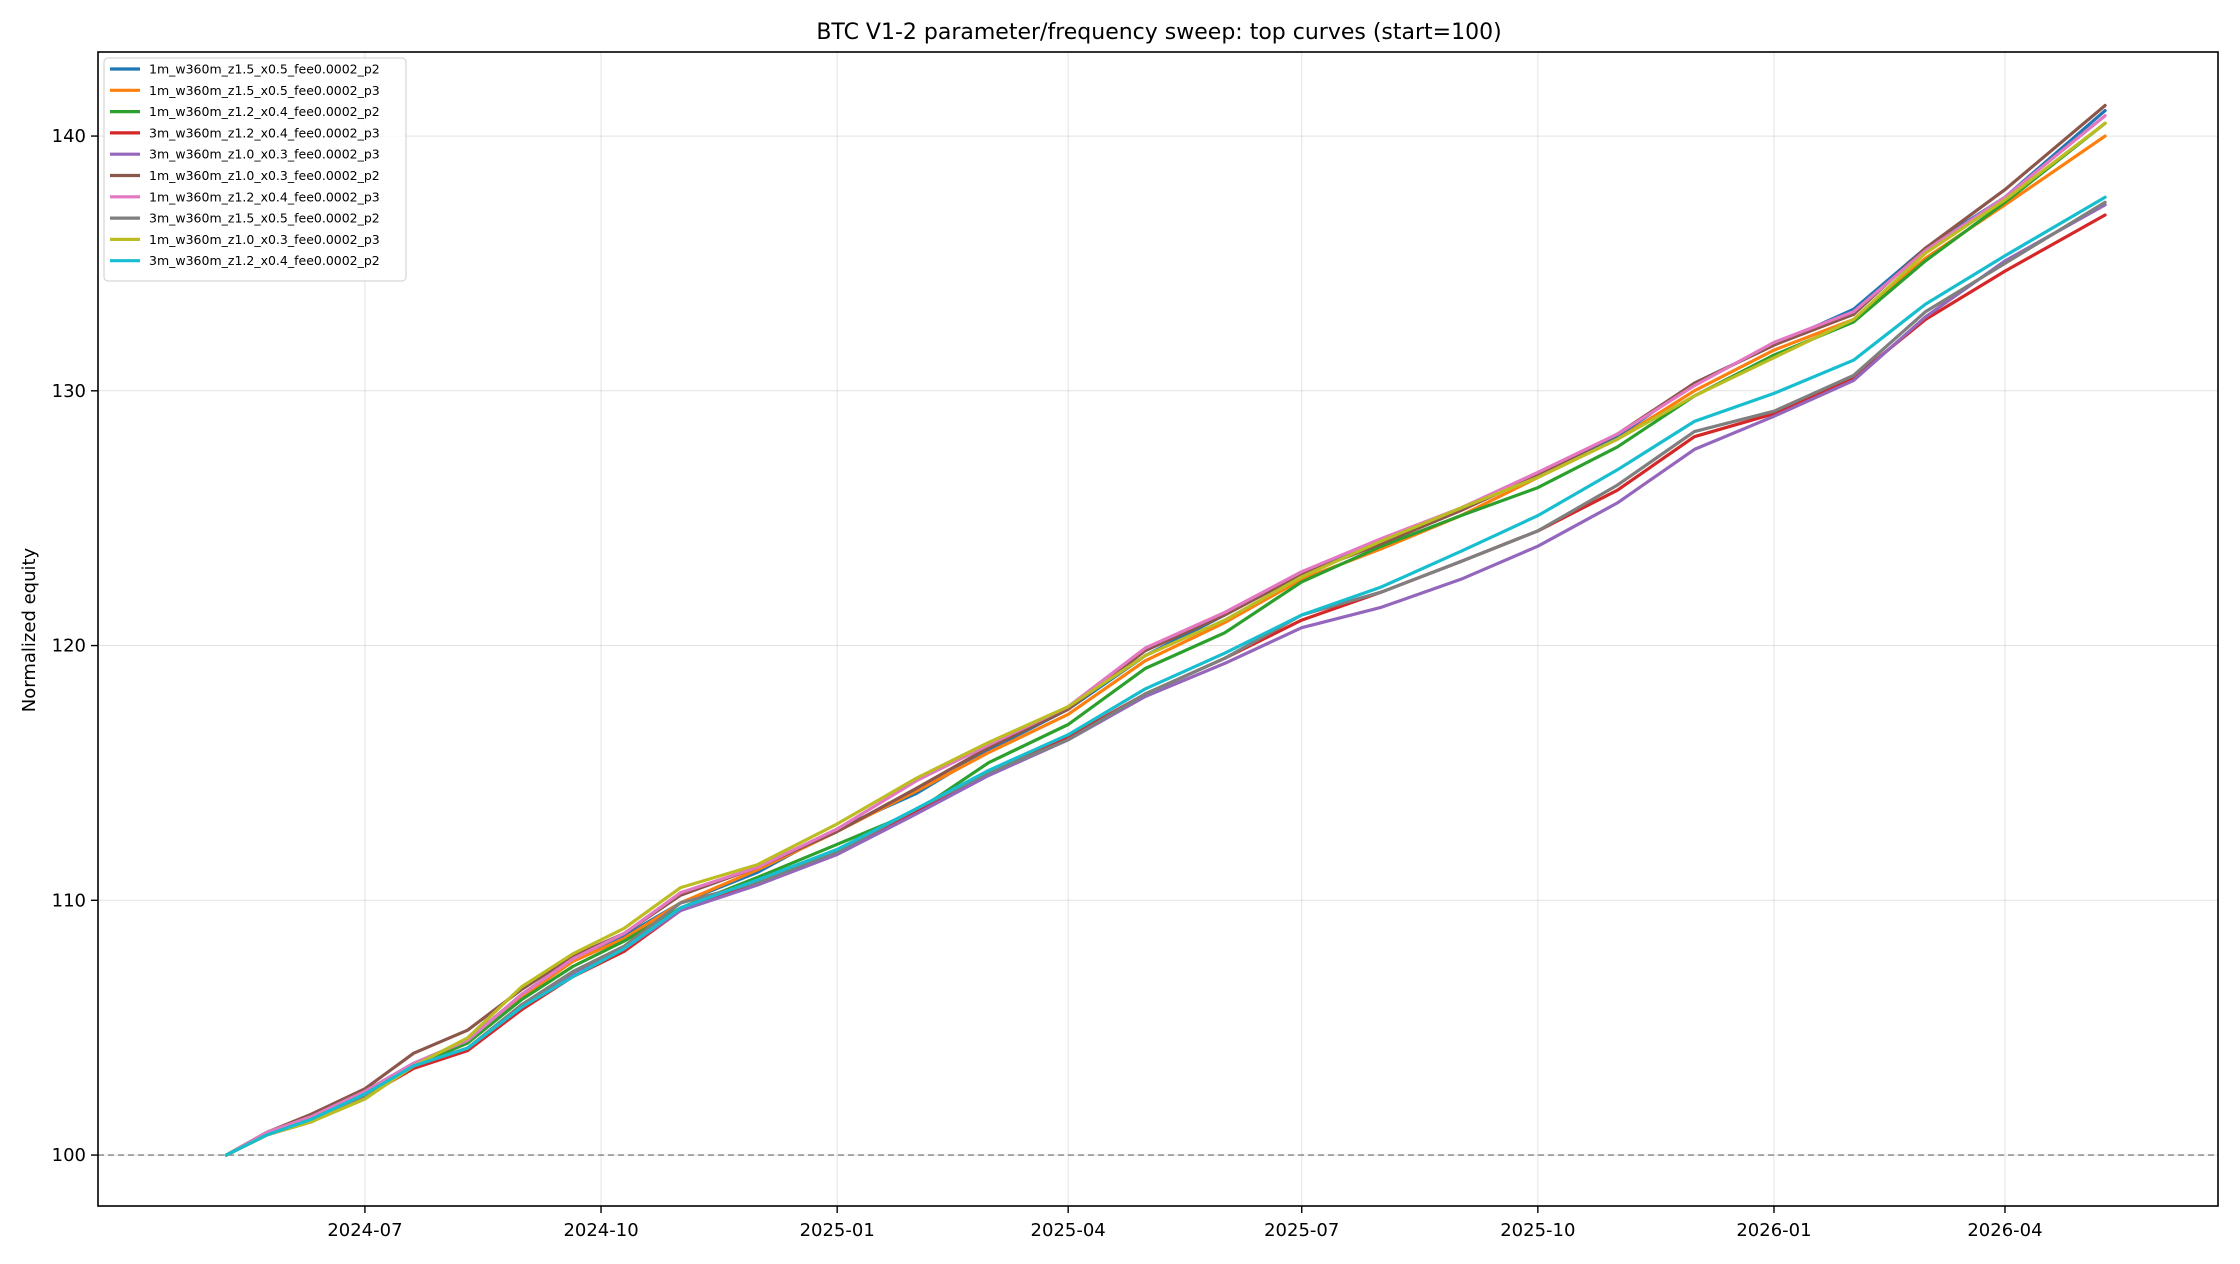 The width and height of the screenshot is (2240, 1264). What do you see at coordinates (264, 90) in the screenshot?
I see `legend-entry-label: 1m_w360m_z1.5_x0.5_fee0.0002_p3` at bounding box center [264, 90].